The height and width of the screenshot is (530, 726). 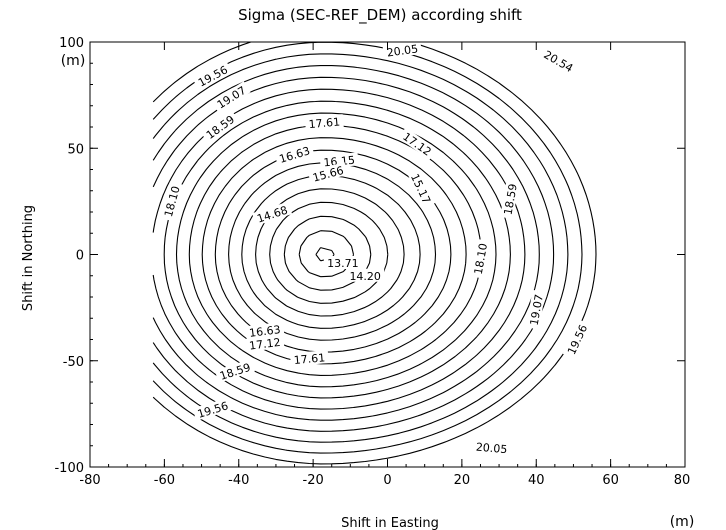 I want to click on x-axis-label: Shift in Easting, so click(x=390, y=523).